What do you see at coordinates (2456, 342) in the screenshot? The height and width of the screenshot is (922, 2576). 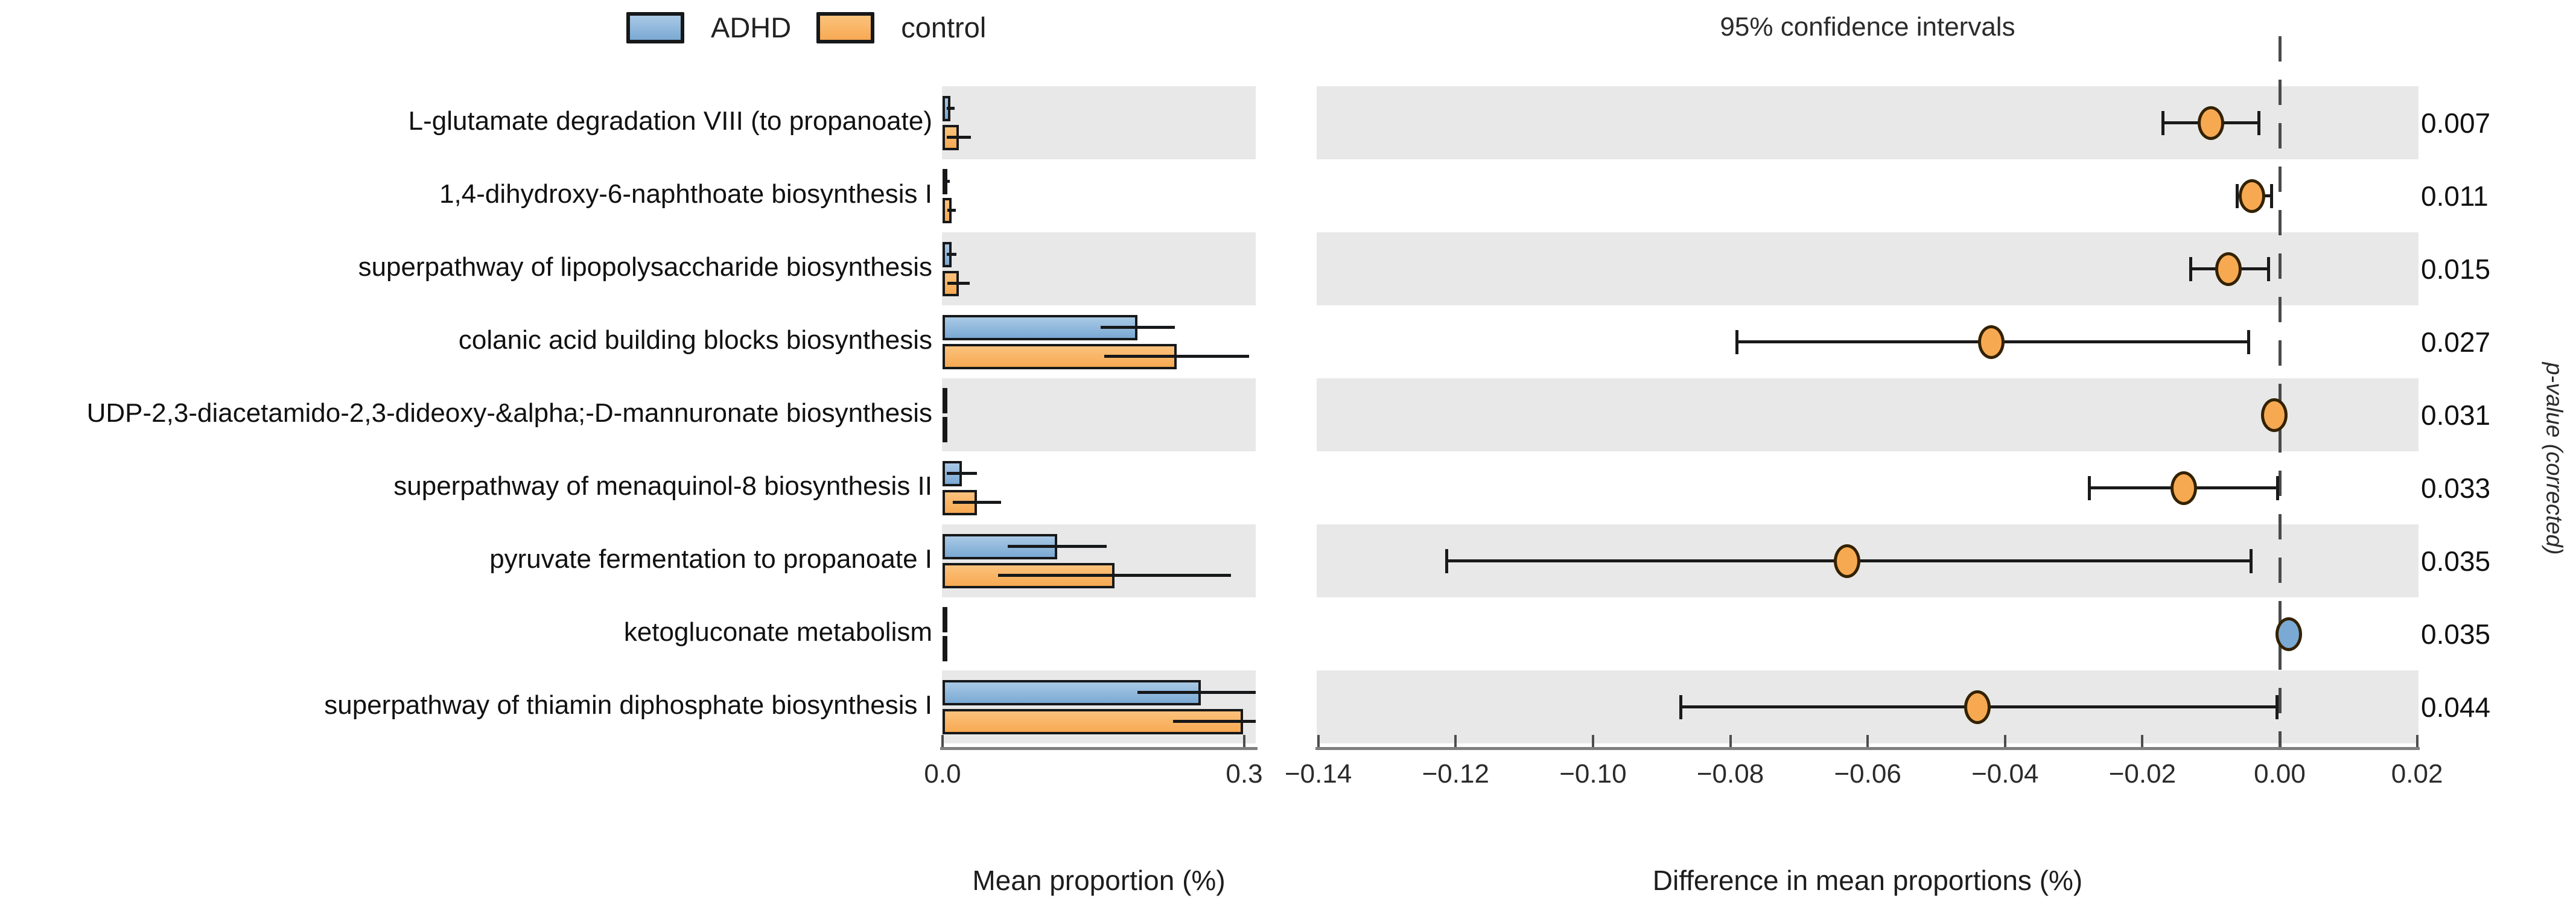 I see `p-value: 0.027` at bounding box center [2456, 342].